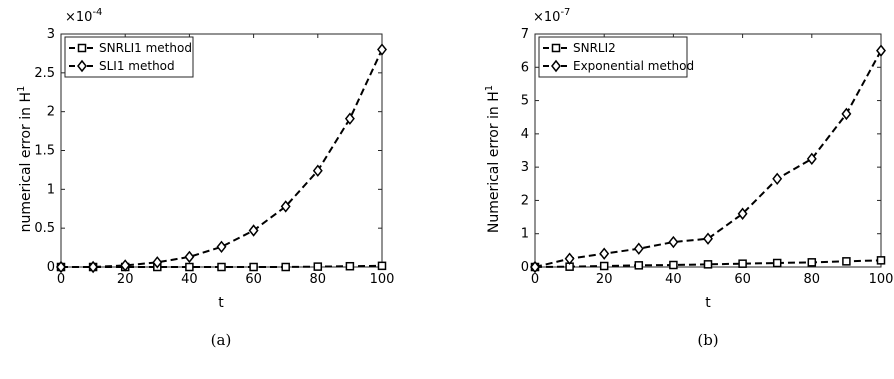 Image resolution: width=894 pixels, height=379 pixels. What do you see at coordinates (535, 279) in the screenshot?
I see `x-tick-label-b: 0` at bounding box center [535, 279].